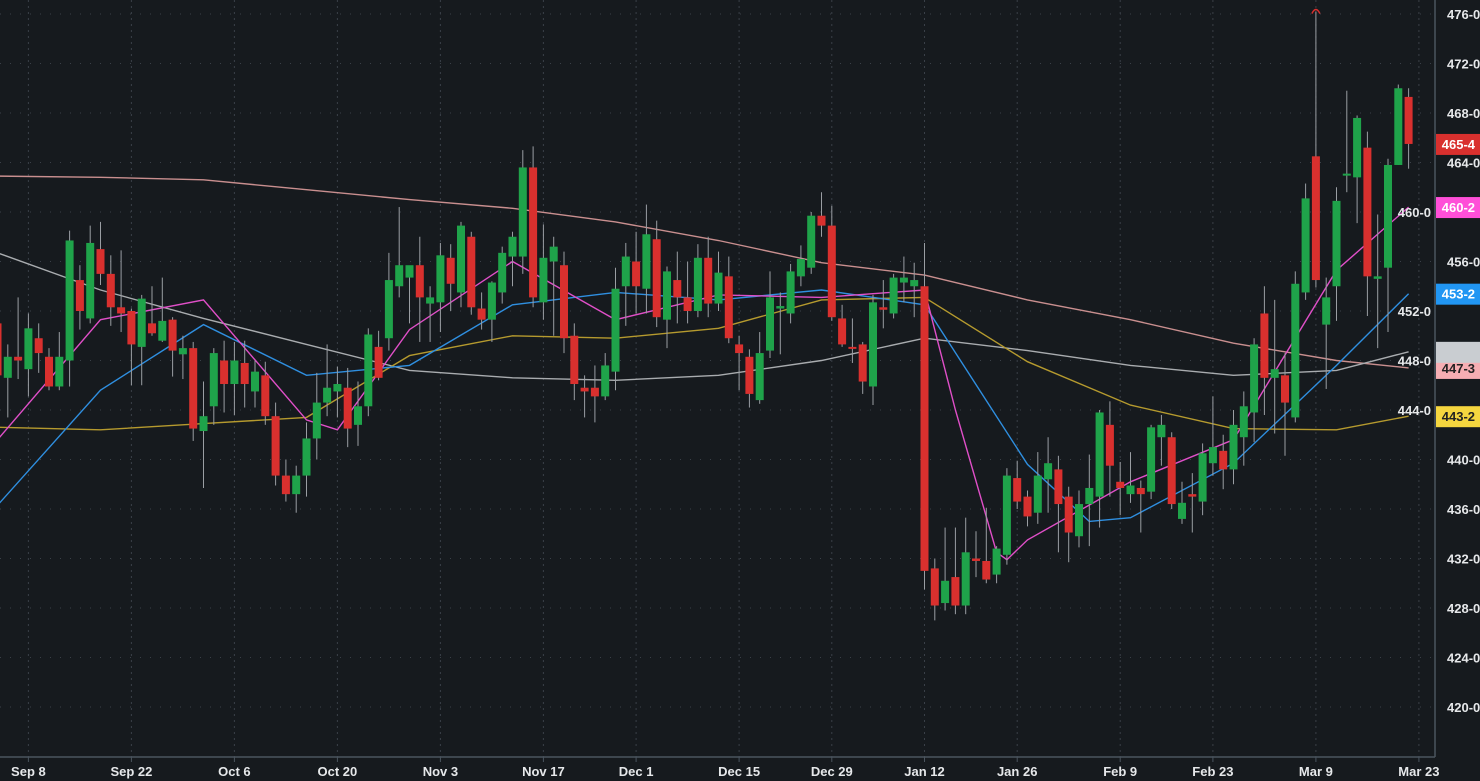 The image size is (1480, 781). I want to click on x-tick-label: Feb 23, so click(1212, 771).